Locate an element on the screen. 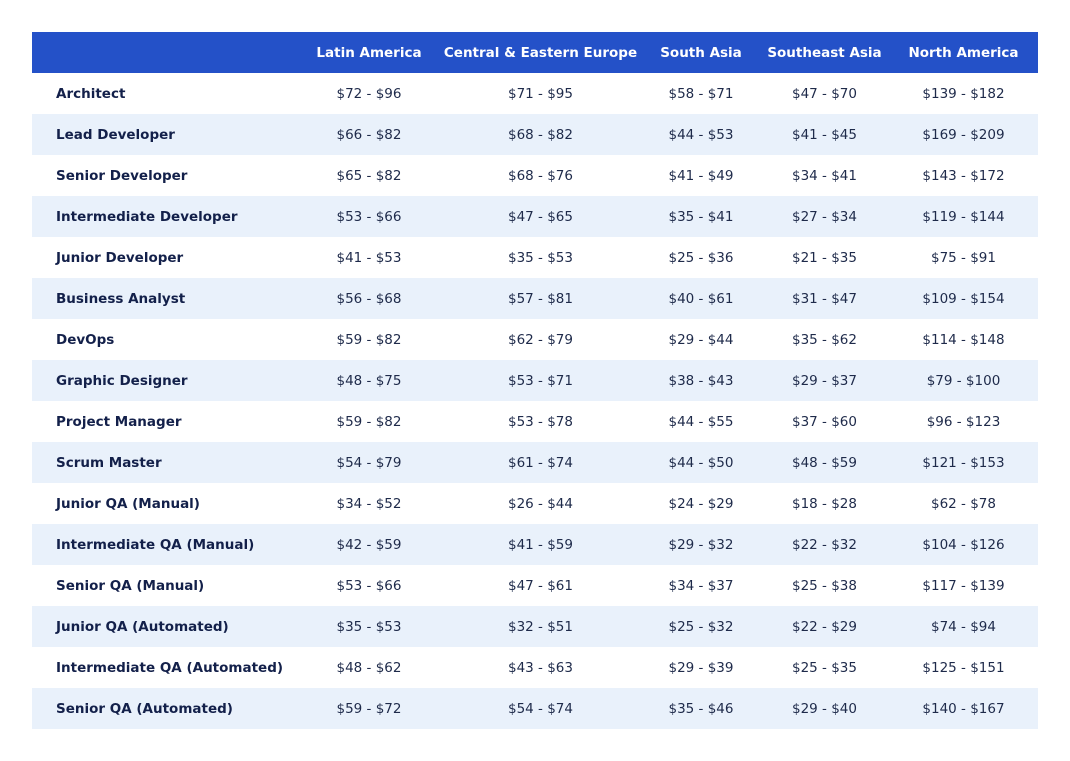 The height and width of the screenshot is (761, 1070). rate-cell-latin-america: $42 - $59 is located at coordinates (369, 544).